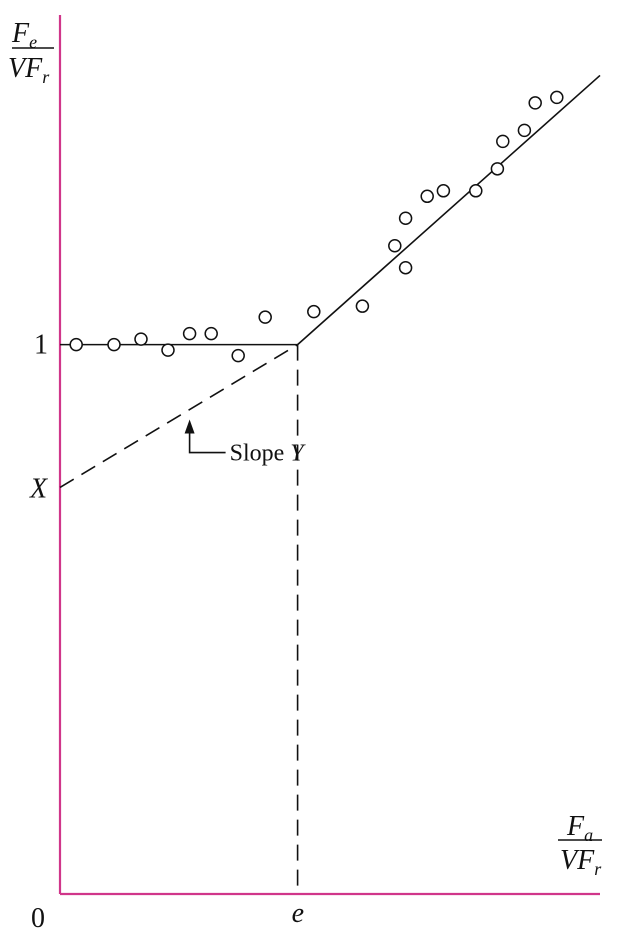 This screenshot has width=619, height=934. I want to click on slope-annotation-variable: Y, so click(298, 454).